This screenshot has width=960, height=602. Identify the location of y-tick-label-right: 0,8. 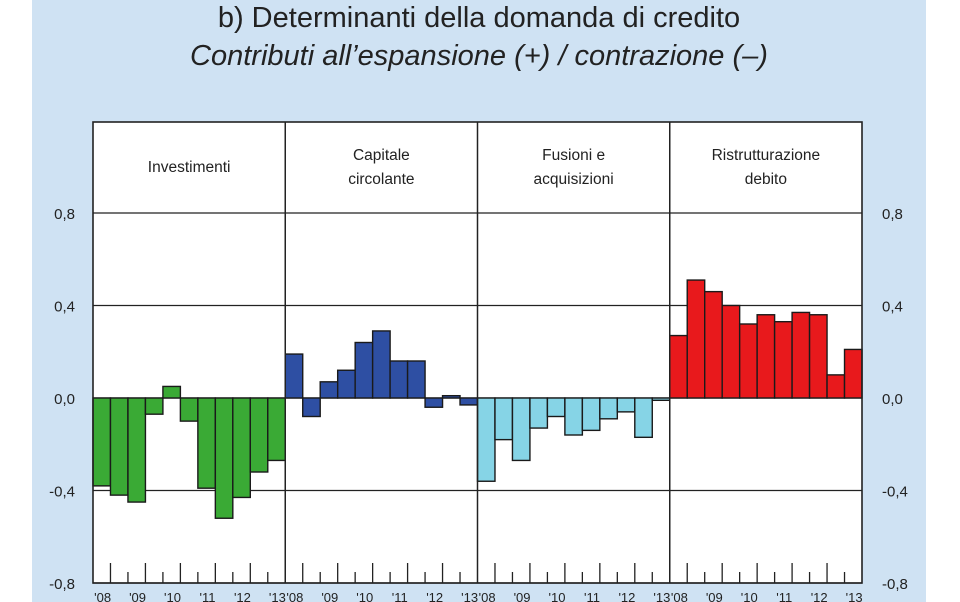
(892, 214).